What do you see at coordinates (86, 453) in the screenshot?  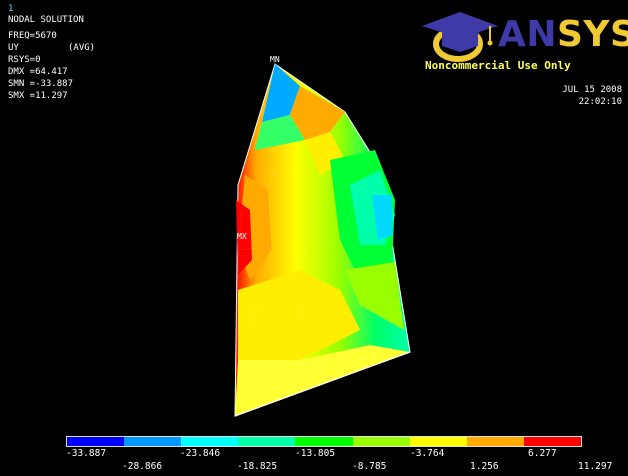 I see `legend-label: -33.887` at bounding box center [86, 453].